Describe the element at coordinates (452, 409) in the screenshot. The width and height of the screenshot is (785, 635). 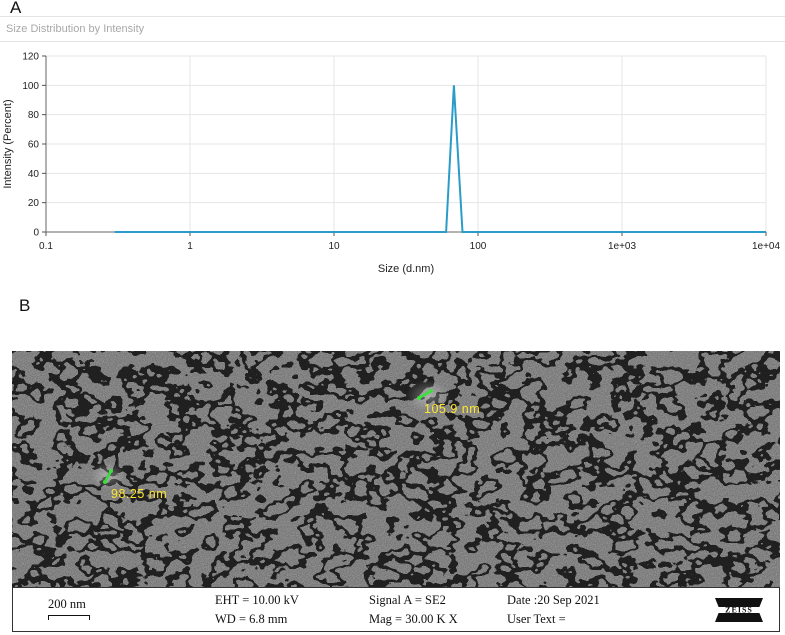
I see `annotation-105-9: 105.9 nm` at that location.